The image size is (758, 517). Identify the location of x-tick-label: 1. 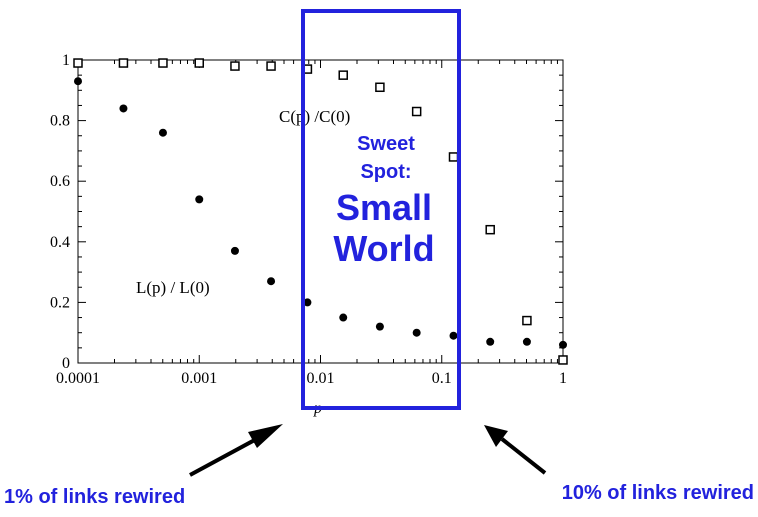
(563, 378).